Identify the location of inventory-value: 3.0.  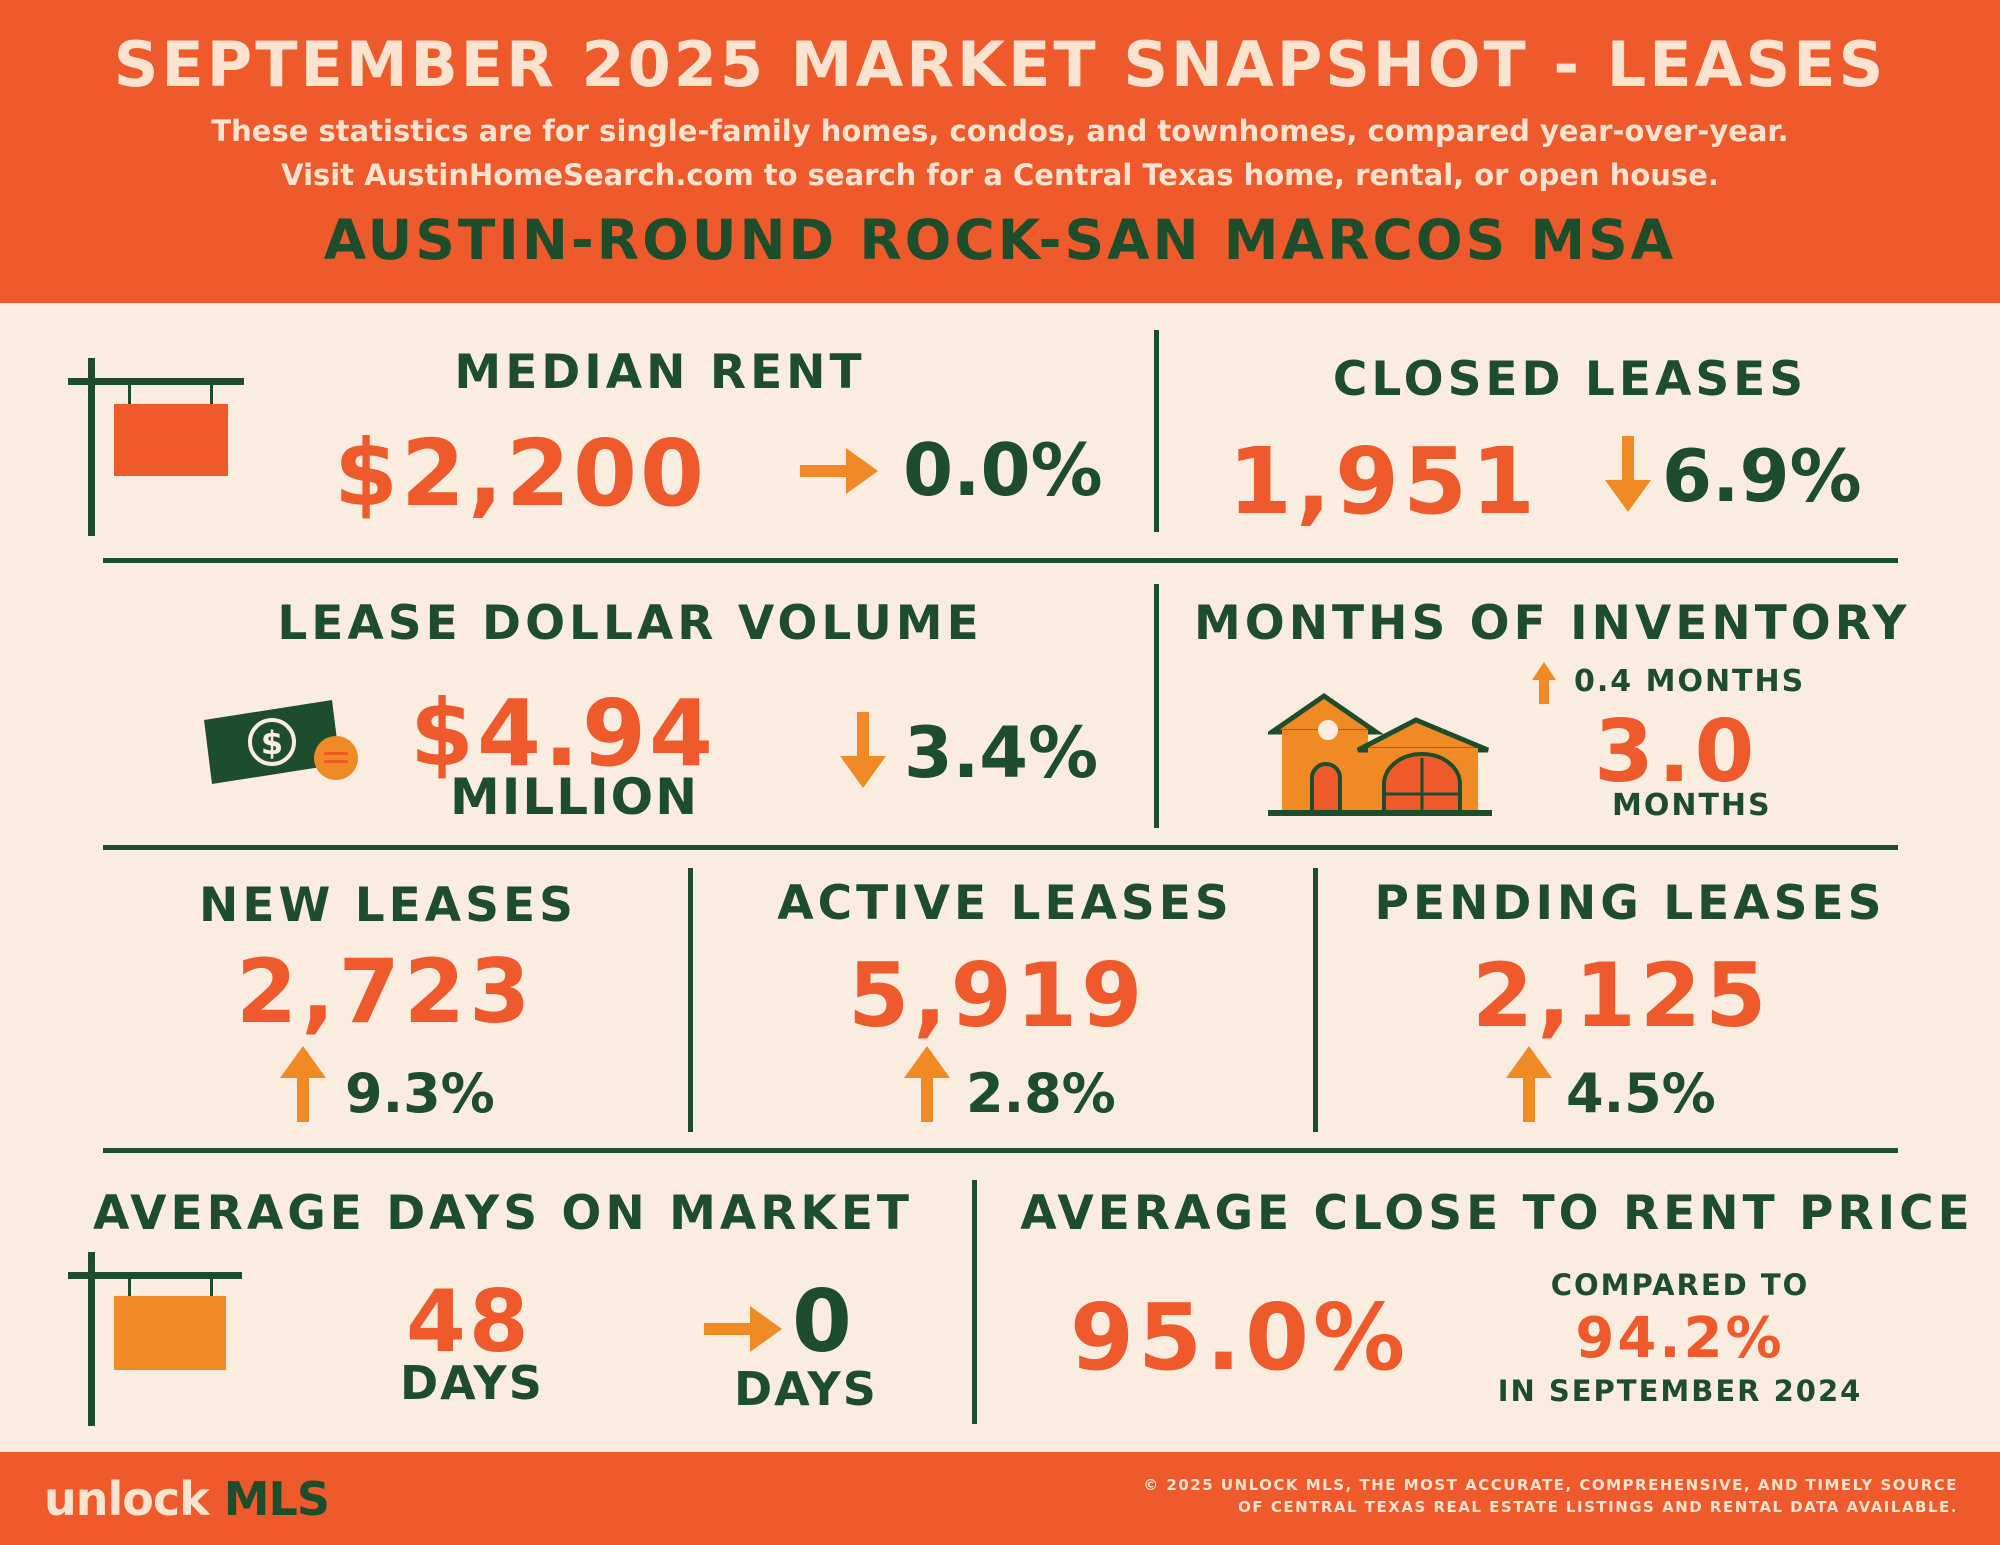
(1676, 752).